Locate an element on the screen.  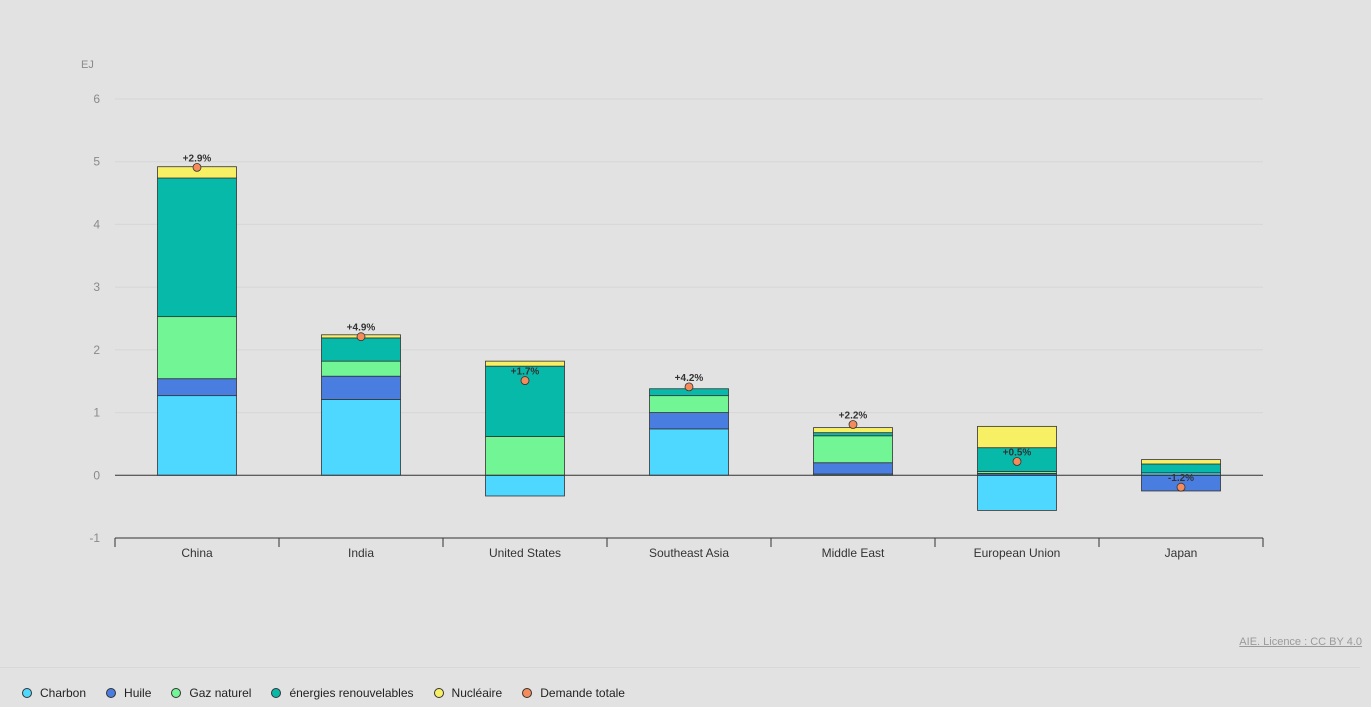
legend-item: Nucléaire is located at coordinates (468, 693).